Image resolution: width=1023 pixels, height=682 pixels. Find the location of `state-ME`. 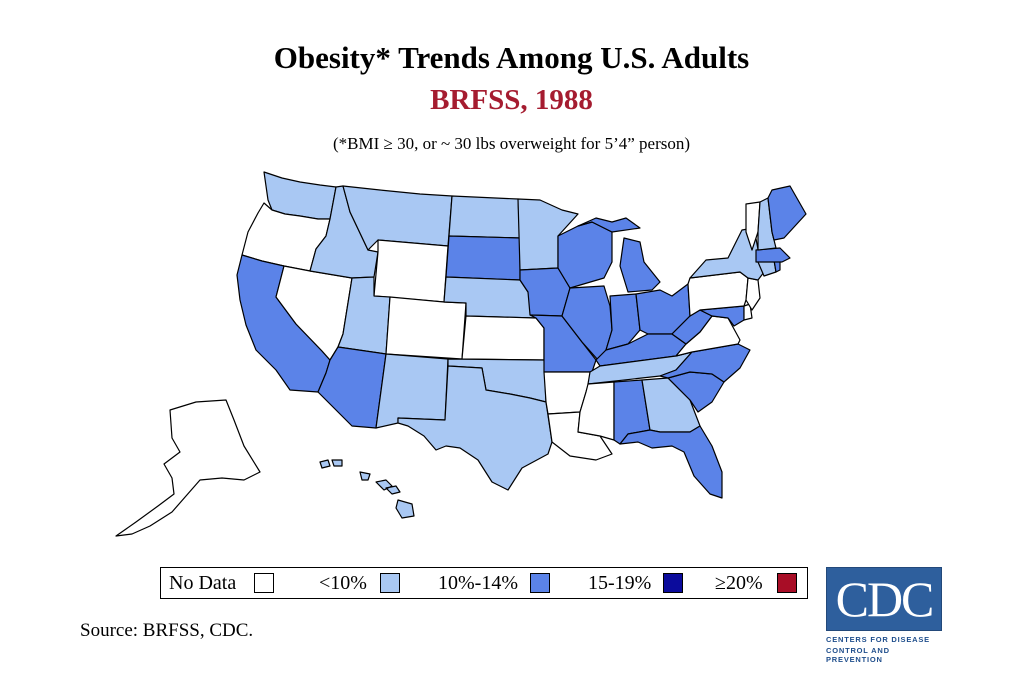

state-ME is located at coordinates (787, 213).